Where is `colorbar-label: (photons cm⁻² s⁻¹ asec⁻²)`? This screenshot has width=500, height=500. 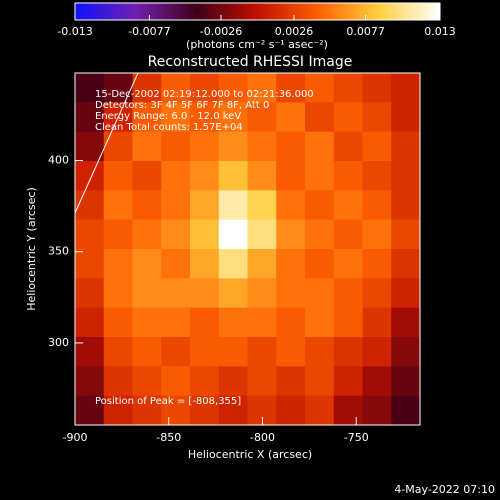
colorbar-label: (photons cm⁻² s⁻¹ asec⁻²) is located at coordinates (257, 44).